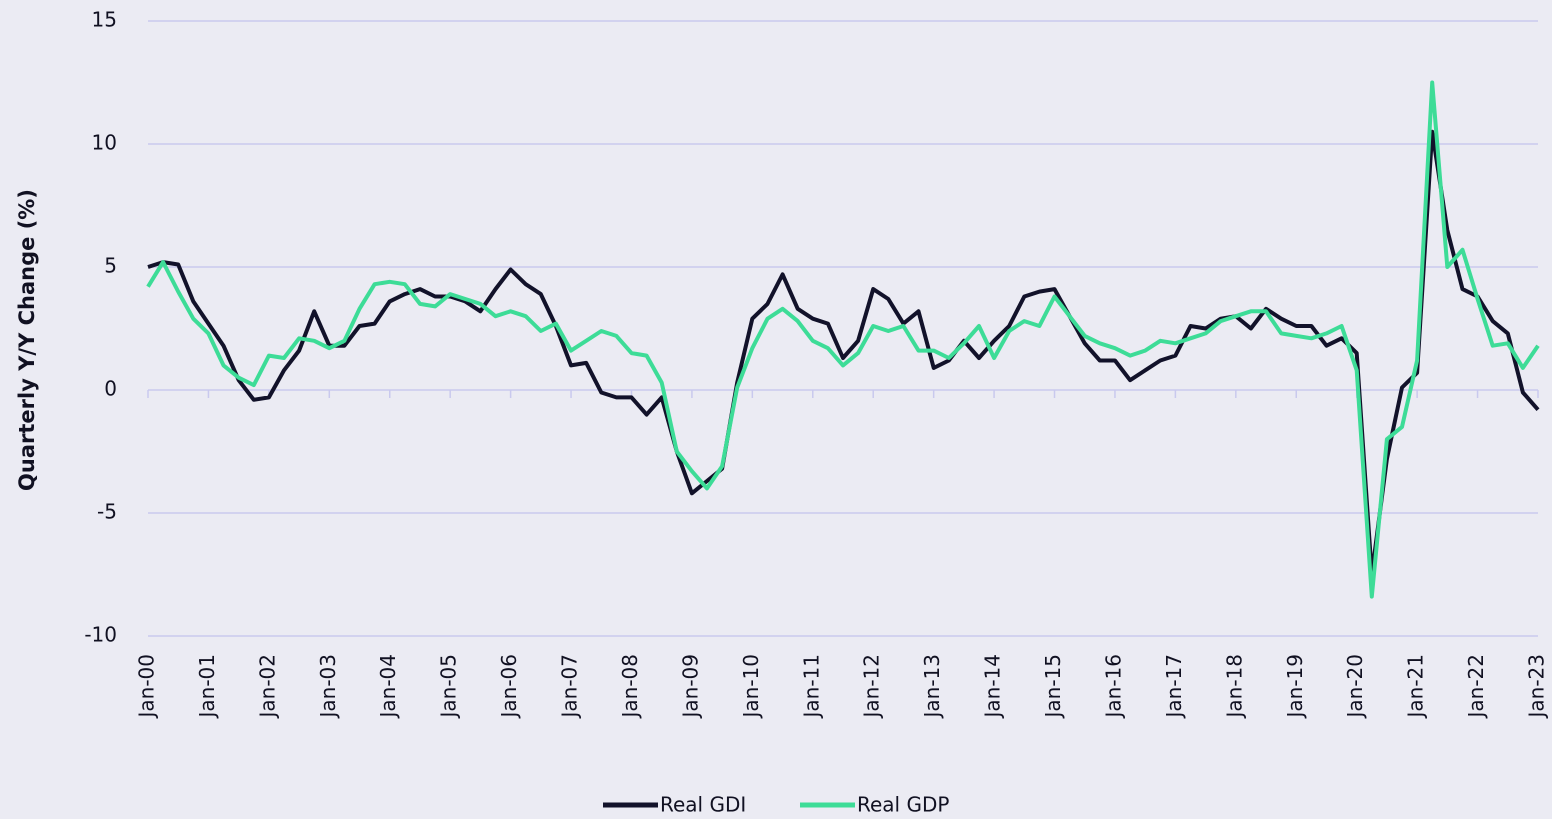  Describe the element at coordinates (27, 340) in the screenshot. I see `y-axis-title: Quarterly Y/Y Change (%)` at that location.